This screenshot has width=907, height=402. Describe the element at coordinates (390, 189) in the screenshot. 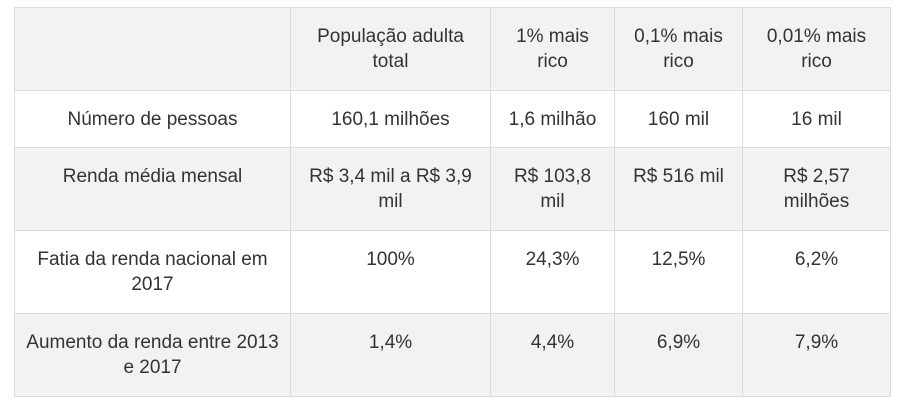

I see `table-cell: R$ 3,4 mil a R$ 3,9 mil` at that location.